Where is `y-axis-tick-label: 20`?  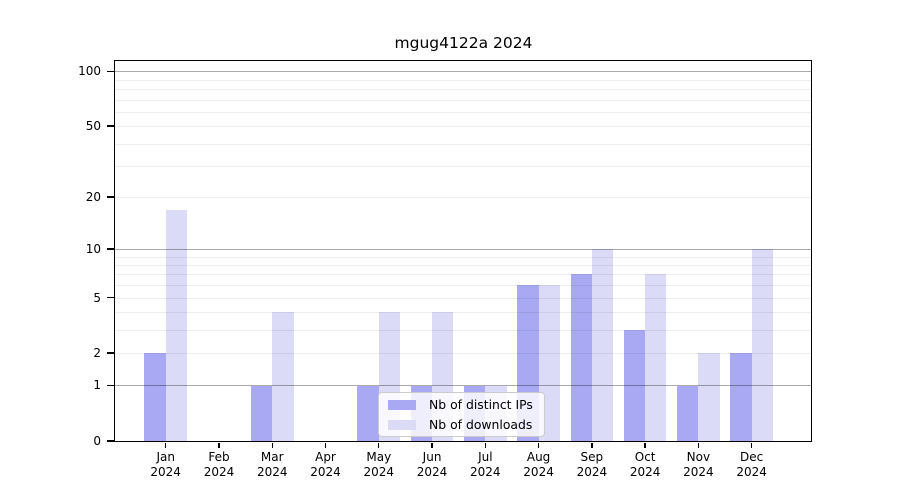
y-axis-tick-label: 20 is located at coordinates (93, 197).